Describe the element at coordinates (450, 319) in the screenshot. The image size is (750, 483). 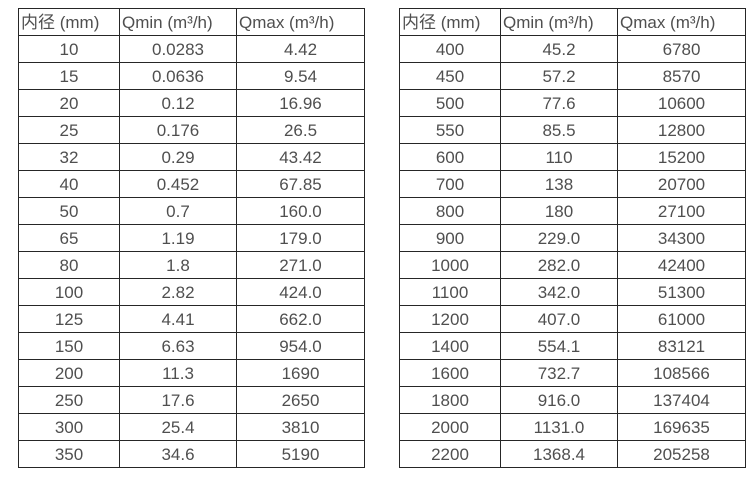
I see `diameter-cell: 1200` at that location.